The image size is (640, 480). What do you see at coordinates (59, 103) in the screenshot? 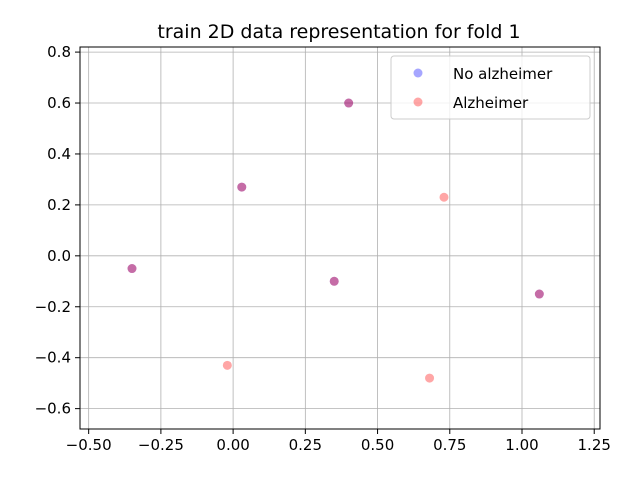
I see `y-tick-label: 0.6` at bounding box center [59, 103].